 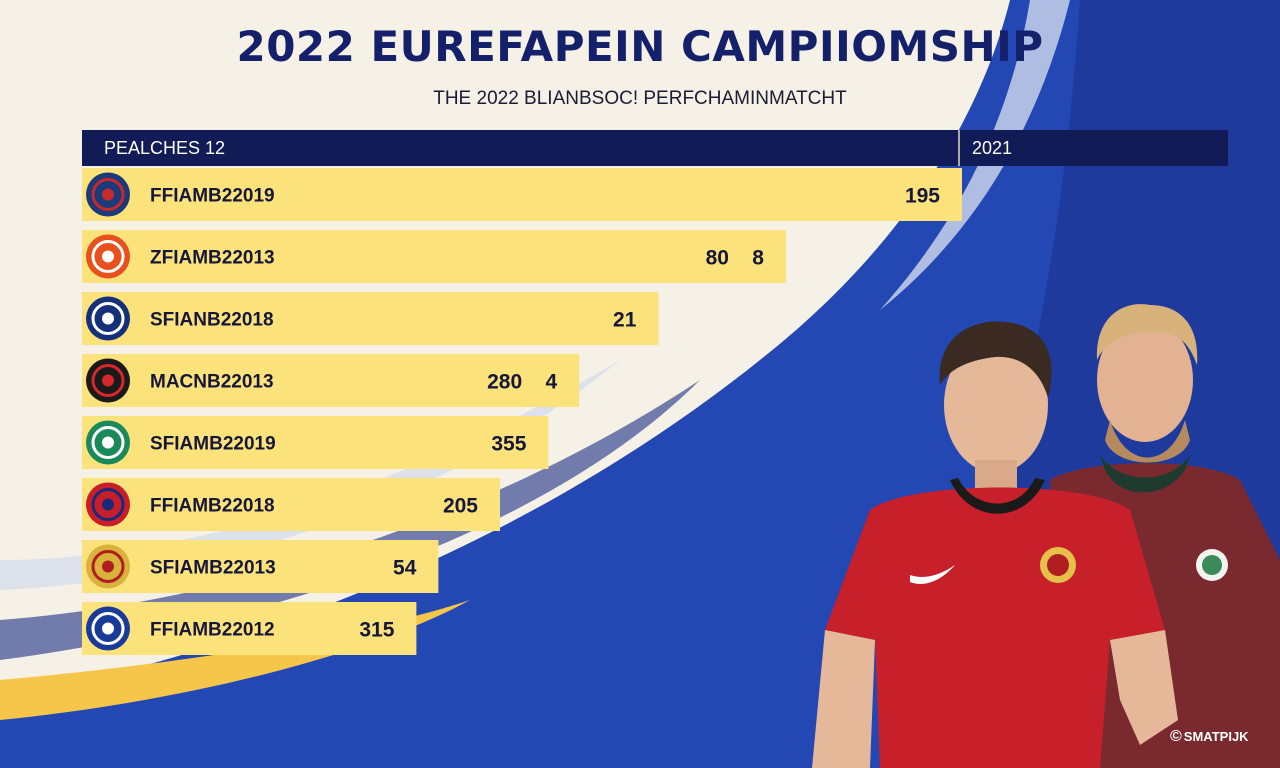 I want to click on bar-row: SFIANB22018 21, so click(x=370, y=318).